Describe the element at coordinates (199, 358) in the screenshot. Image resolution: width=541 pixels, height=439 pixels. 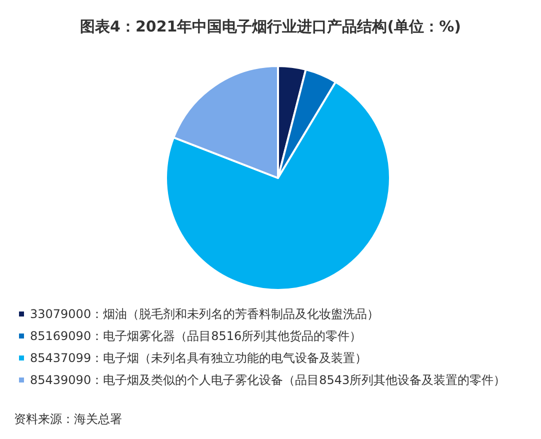
I see `legend-label: 85437099：电子烟（未列名具有独立功能的电气设备及装置）` at that location.